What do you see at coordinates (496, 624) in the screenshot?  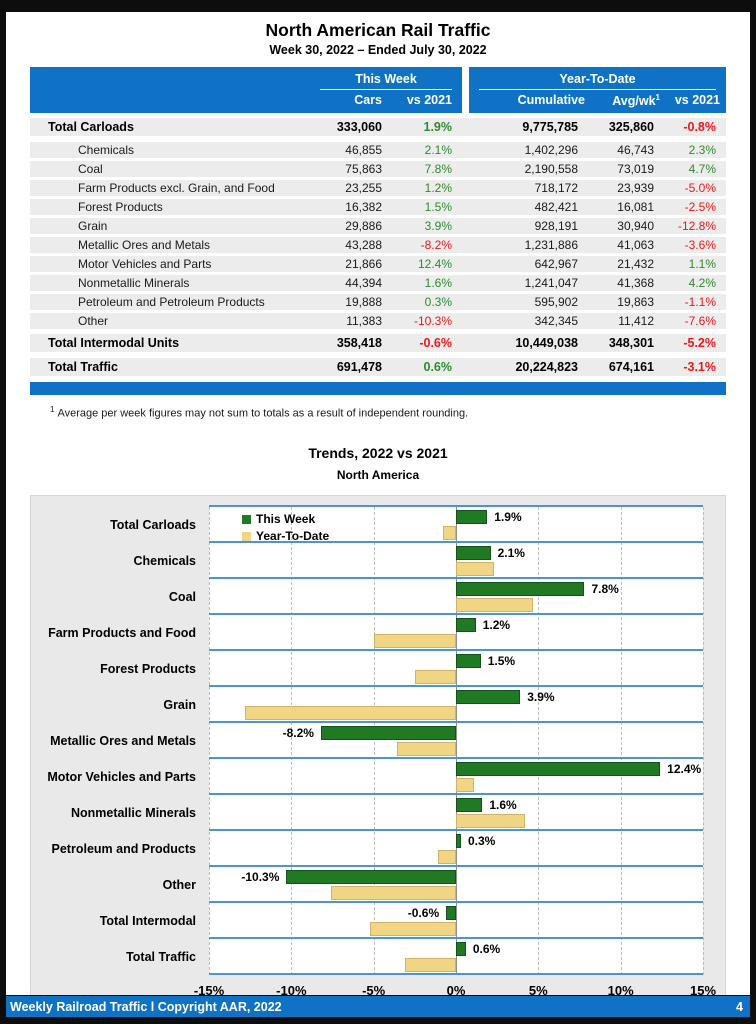 I see `bar-value-label: 1.2%` at bounding box center [496, 624].